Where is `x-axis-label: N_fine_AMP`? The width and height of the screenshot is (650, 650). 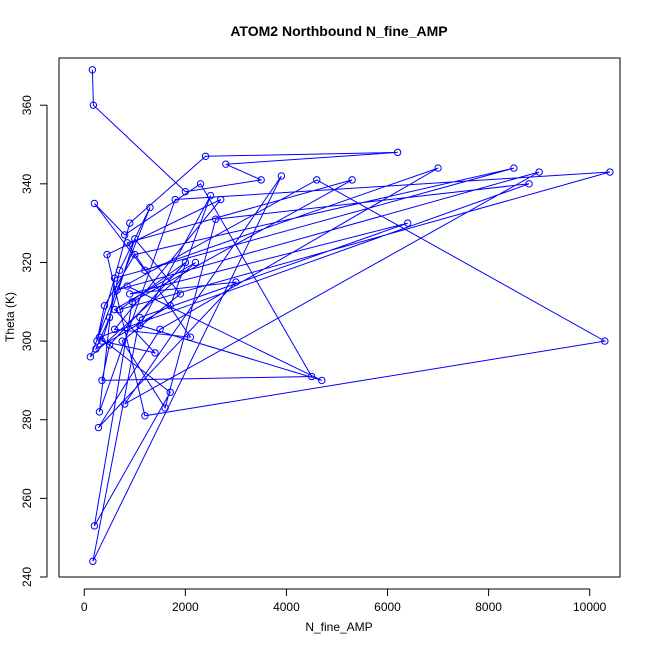
x-axis-label: N_fine_AMP is located at coordinates (338, 627).